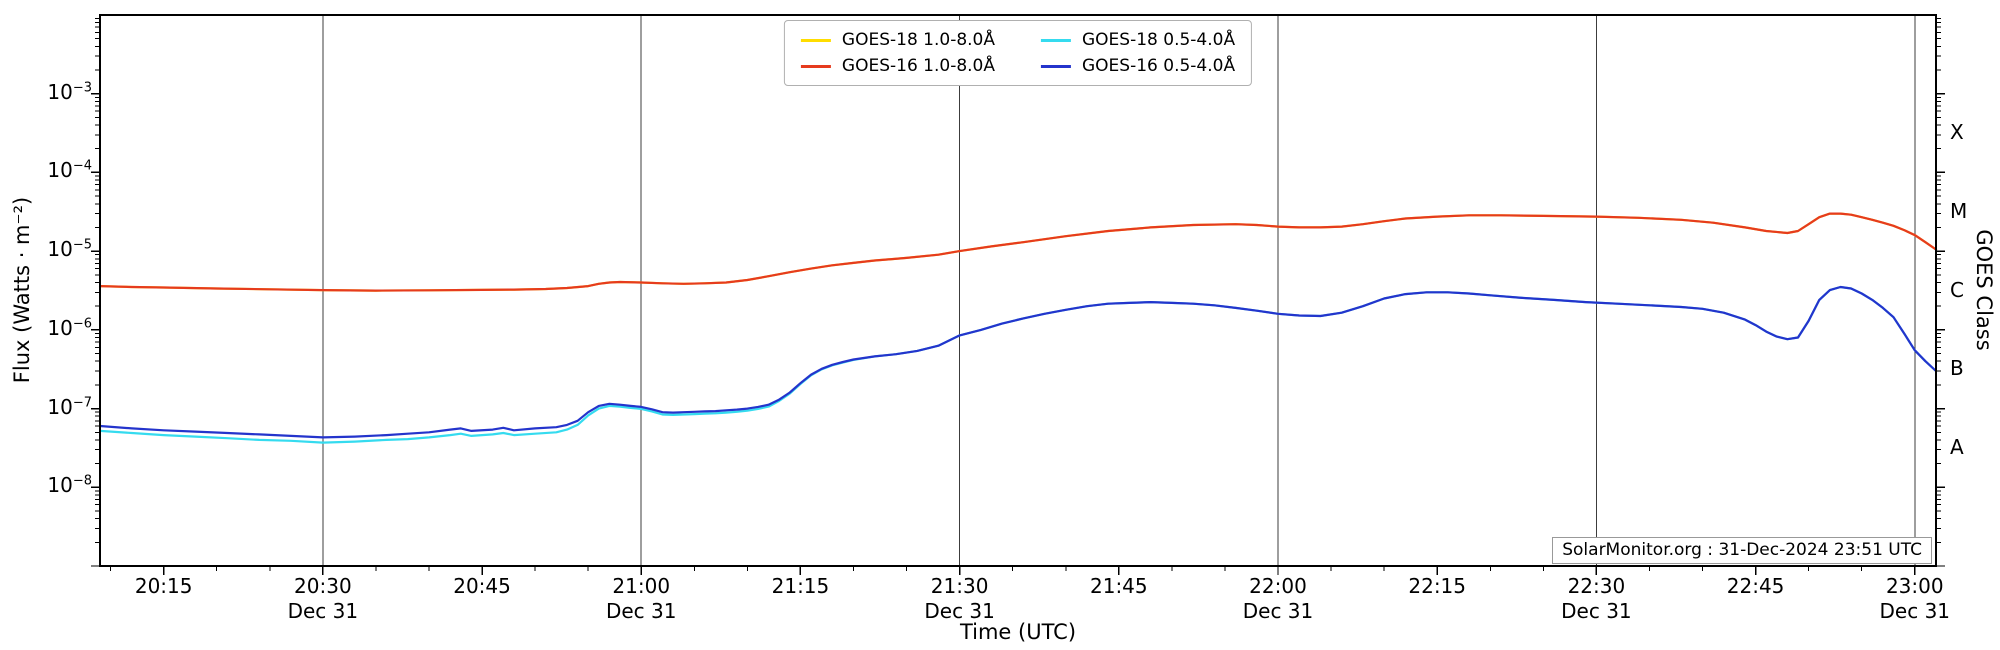  What do you see at coordinates (22, 290) in the screenshot?
I see `y-axis-title: Flux (Watts · m⁻²)` at bounding box center [22, 290].